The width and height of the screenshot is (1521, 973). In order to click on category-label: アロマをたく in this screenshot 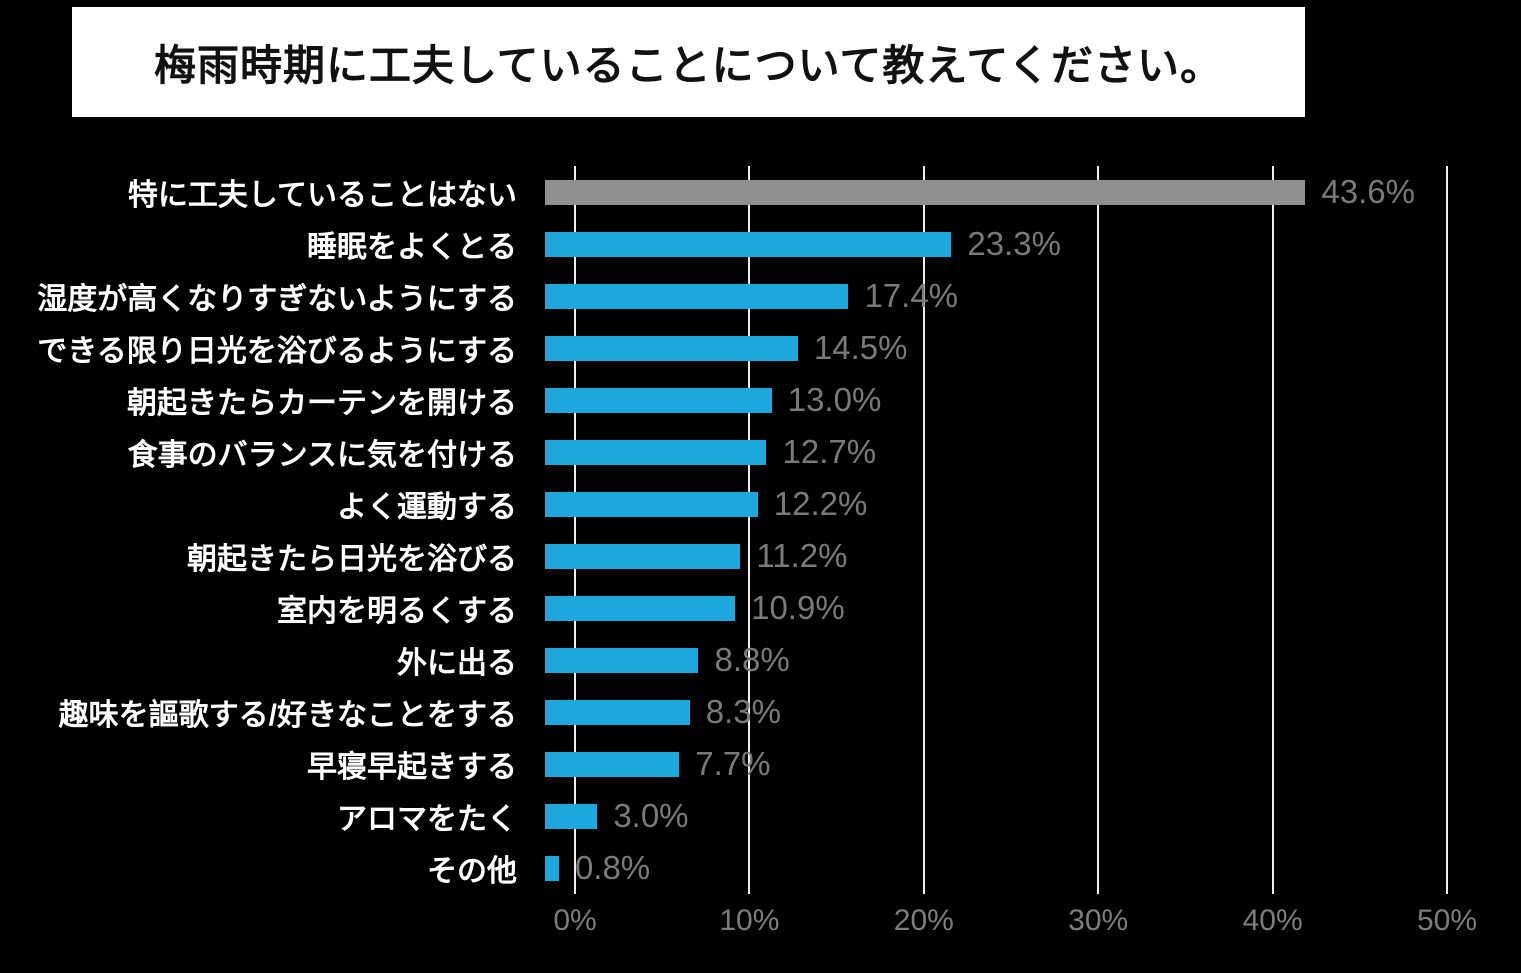, I will do `click(427, 819)`.